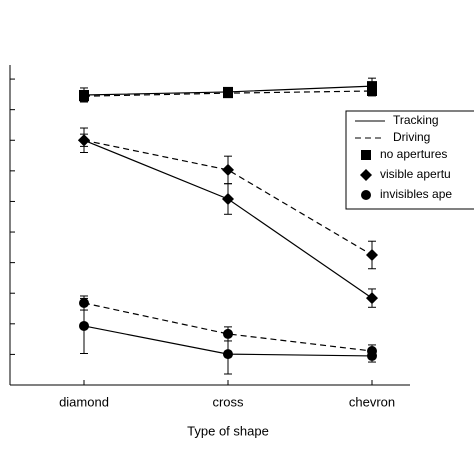  What do you see at coordinates (228, 430) in the screenshot?
I see `x-axis-label: Type of shape` at bounding box center [228, 430].